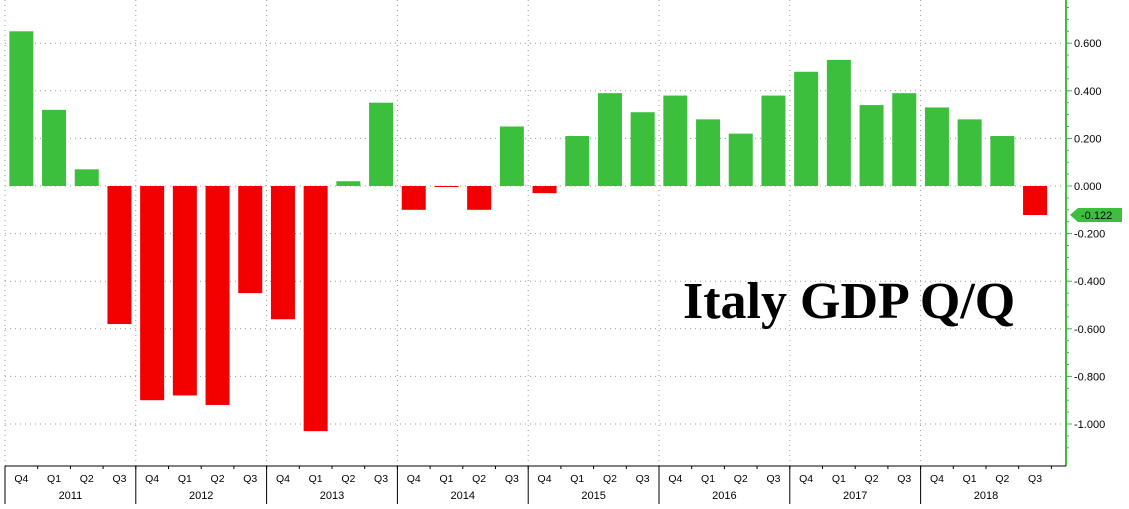  I want to click on year-label: 2015, so click(593, 496).